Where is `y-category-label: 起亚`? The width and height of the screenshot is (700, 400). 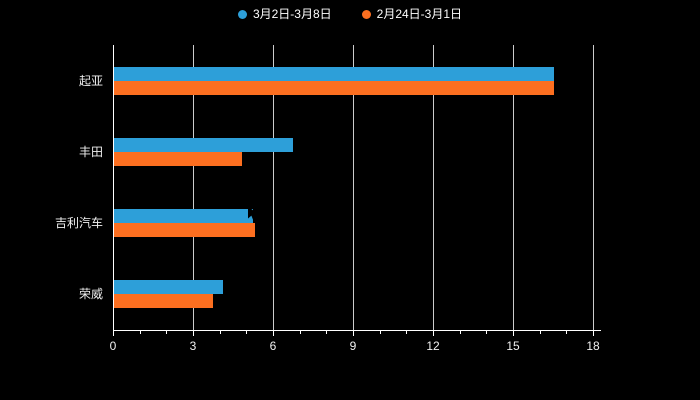
y-category-label: 起亚 is located at coordinates (90, 80).